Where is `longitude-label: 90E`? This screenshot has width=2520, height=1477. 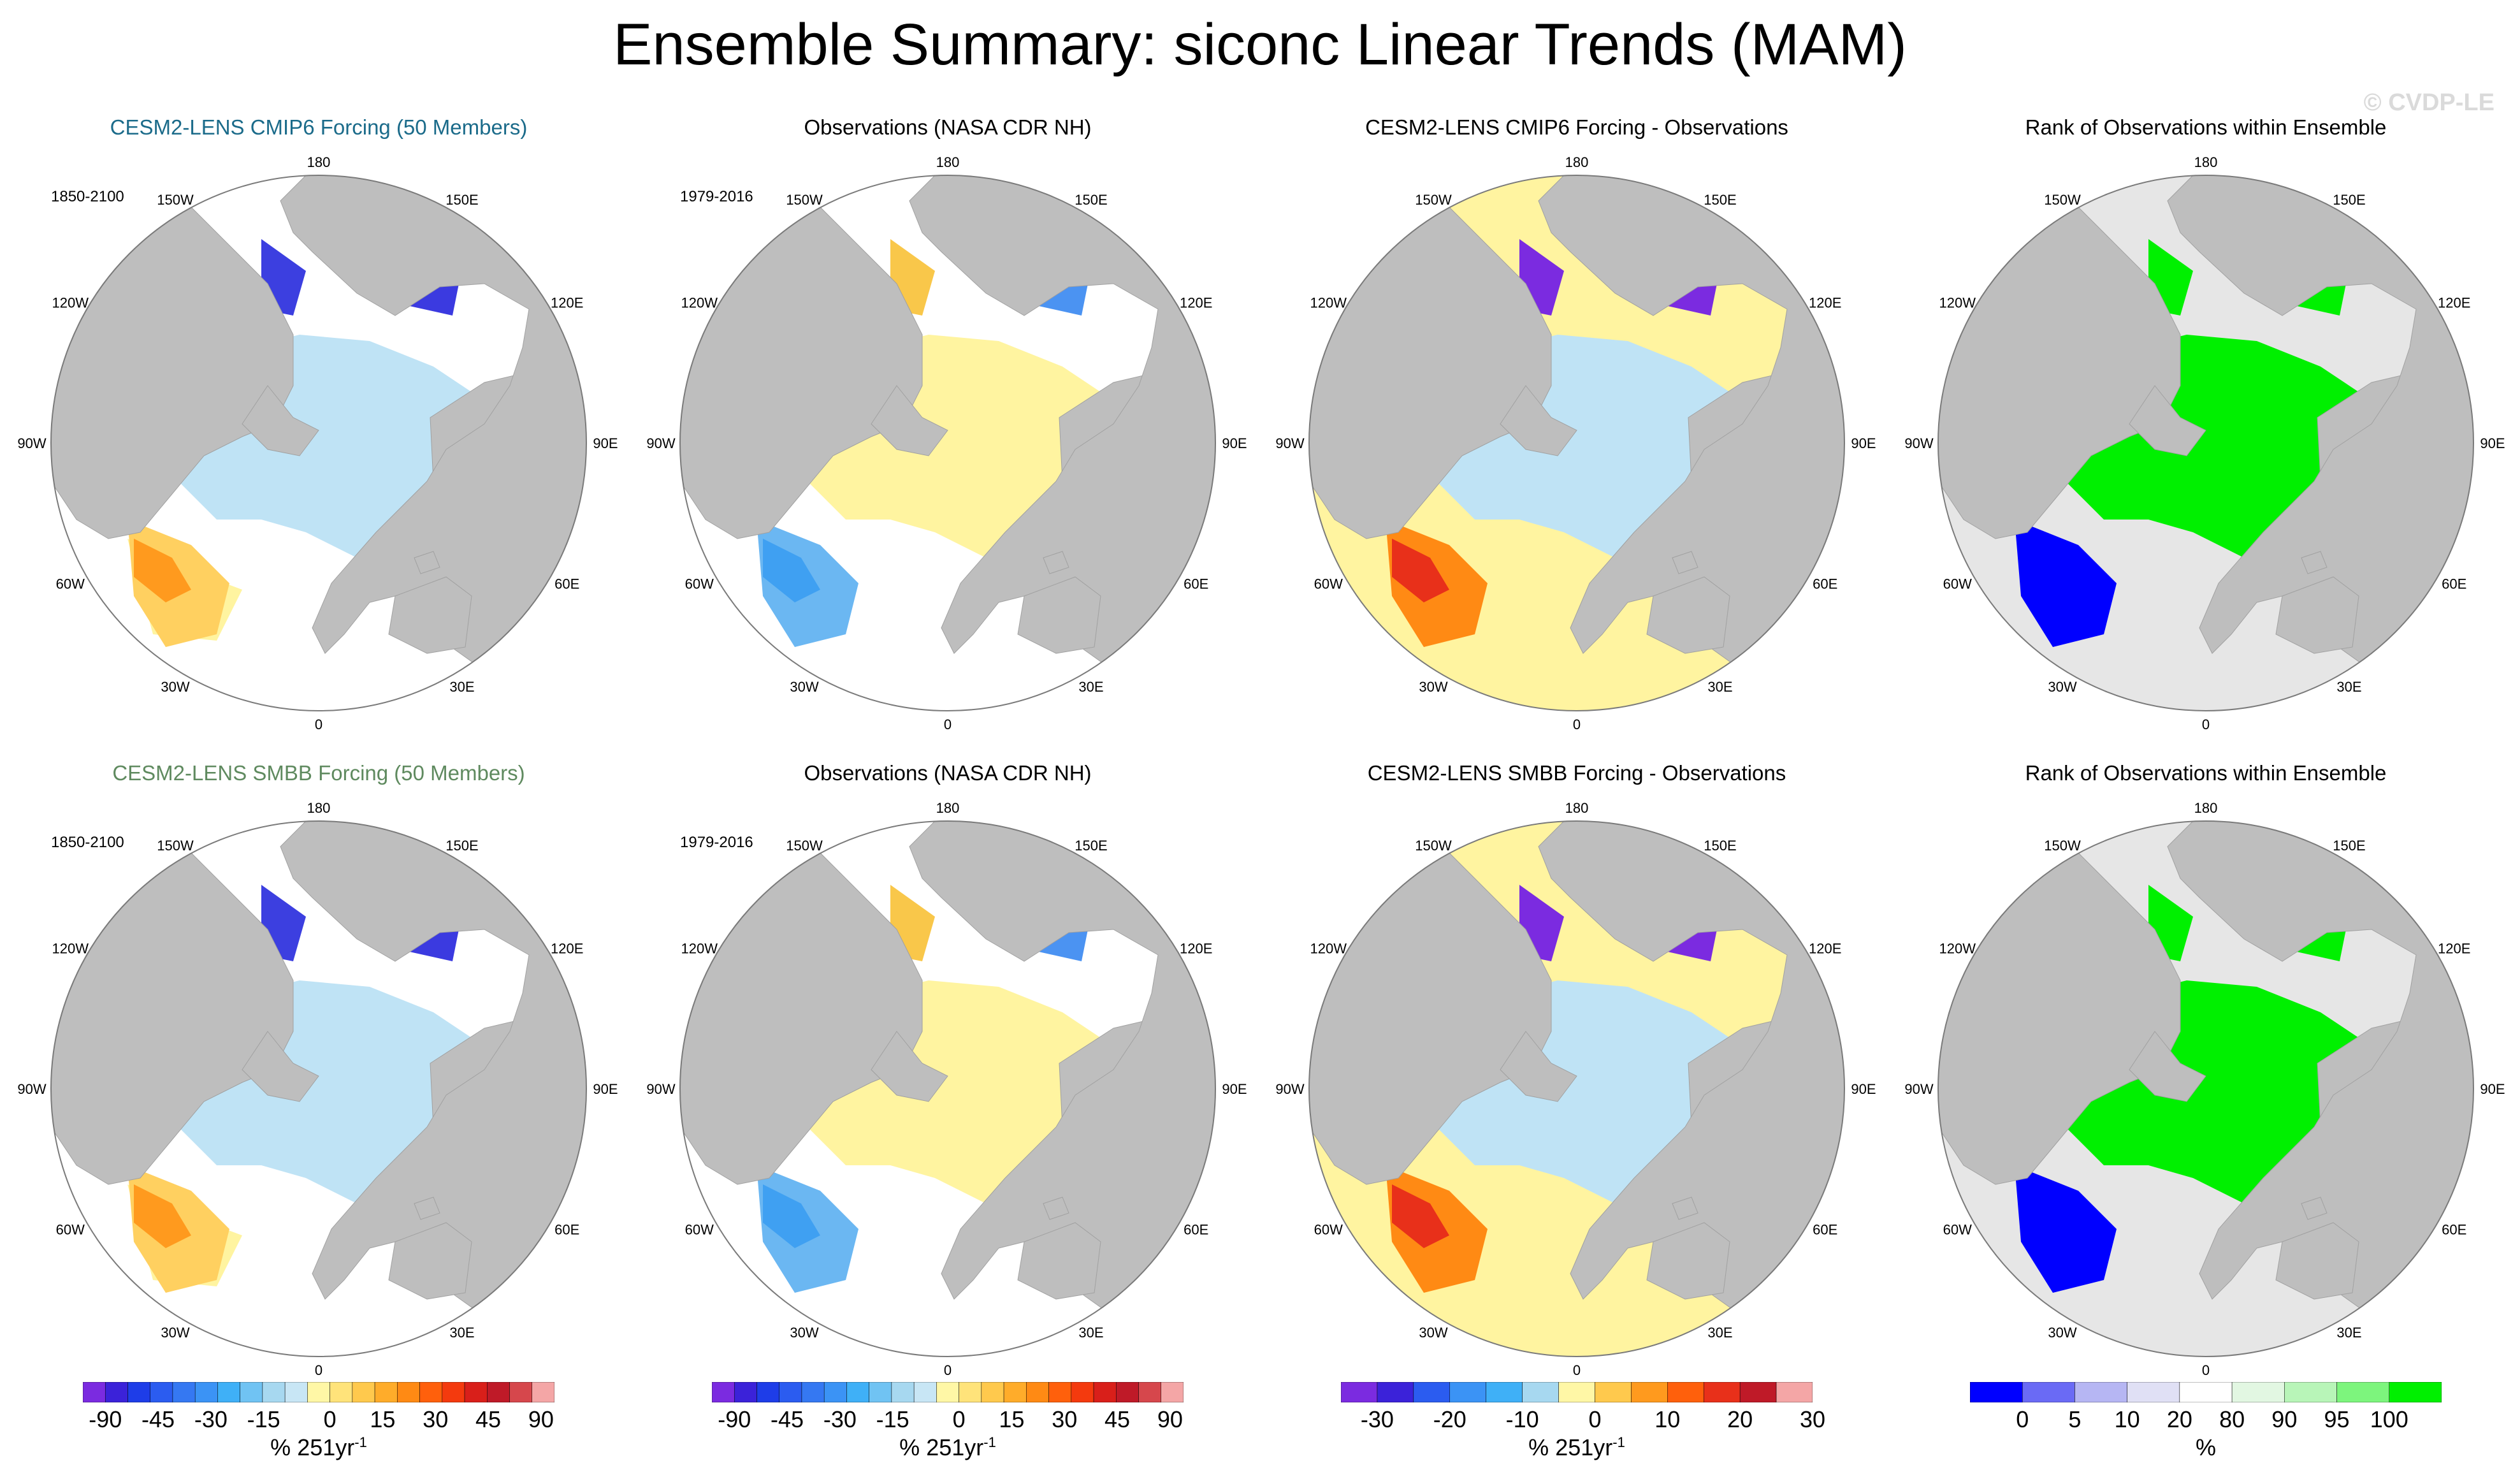
longitude-label: 90E is located at coordinates (1863, 443).